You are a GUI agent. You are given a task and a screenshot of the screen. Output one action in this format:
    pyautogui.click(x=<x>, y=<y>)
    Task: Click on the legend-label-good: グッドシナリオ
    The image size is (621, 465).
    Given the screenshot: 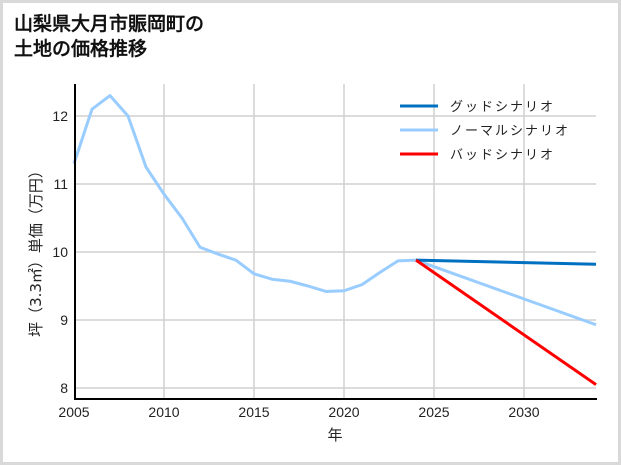 What is the action you would take?
    pyautogui.click(x=502, y=107)
    